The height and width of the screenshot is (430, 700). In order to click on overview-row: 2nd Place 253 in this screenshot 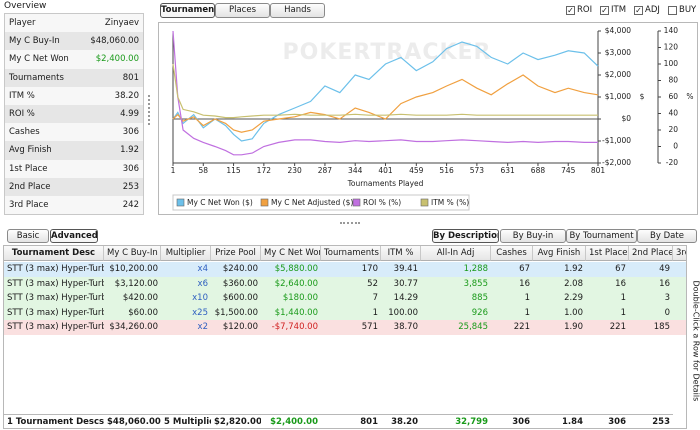, I will do `click(74, 186)`.